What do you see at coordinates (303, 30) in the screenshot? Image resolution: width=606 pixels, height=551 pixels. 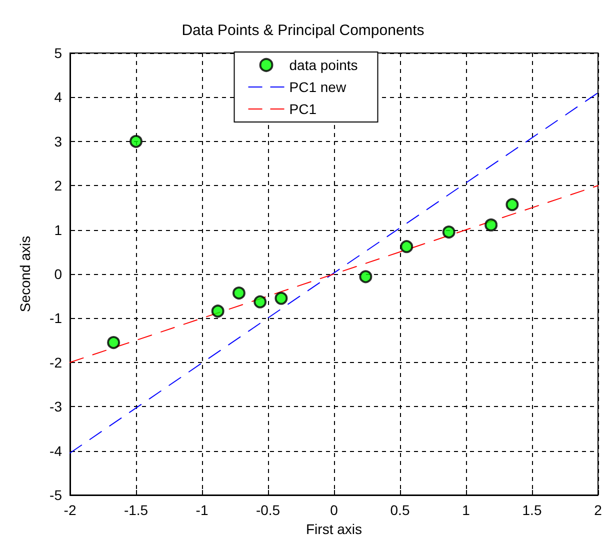 I see `chart-title: Data Points & Principal Components` at bounding box center [303, 30].